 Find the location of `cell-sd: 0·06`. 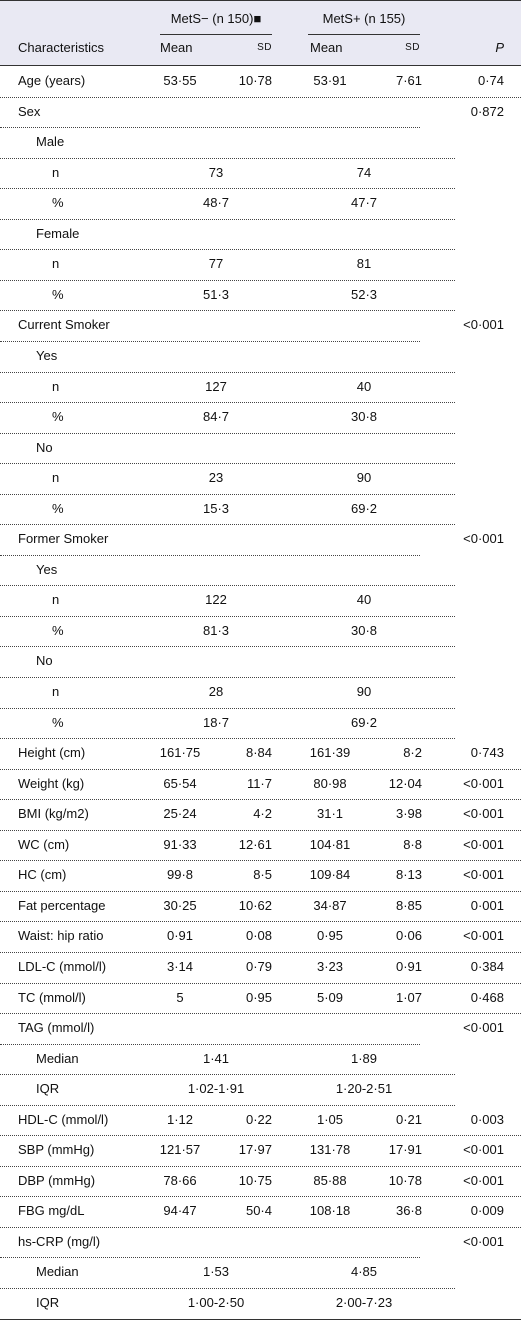

cell-sd: 0·06 is located at coordinates (408, 936).